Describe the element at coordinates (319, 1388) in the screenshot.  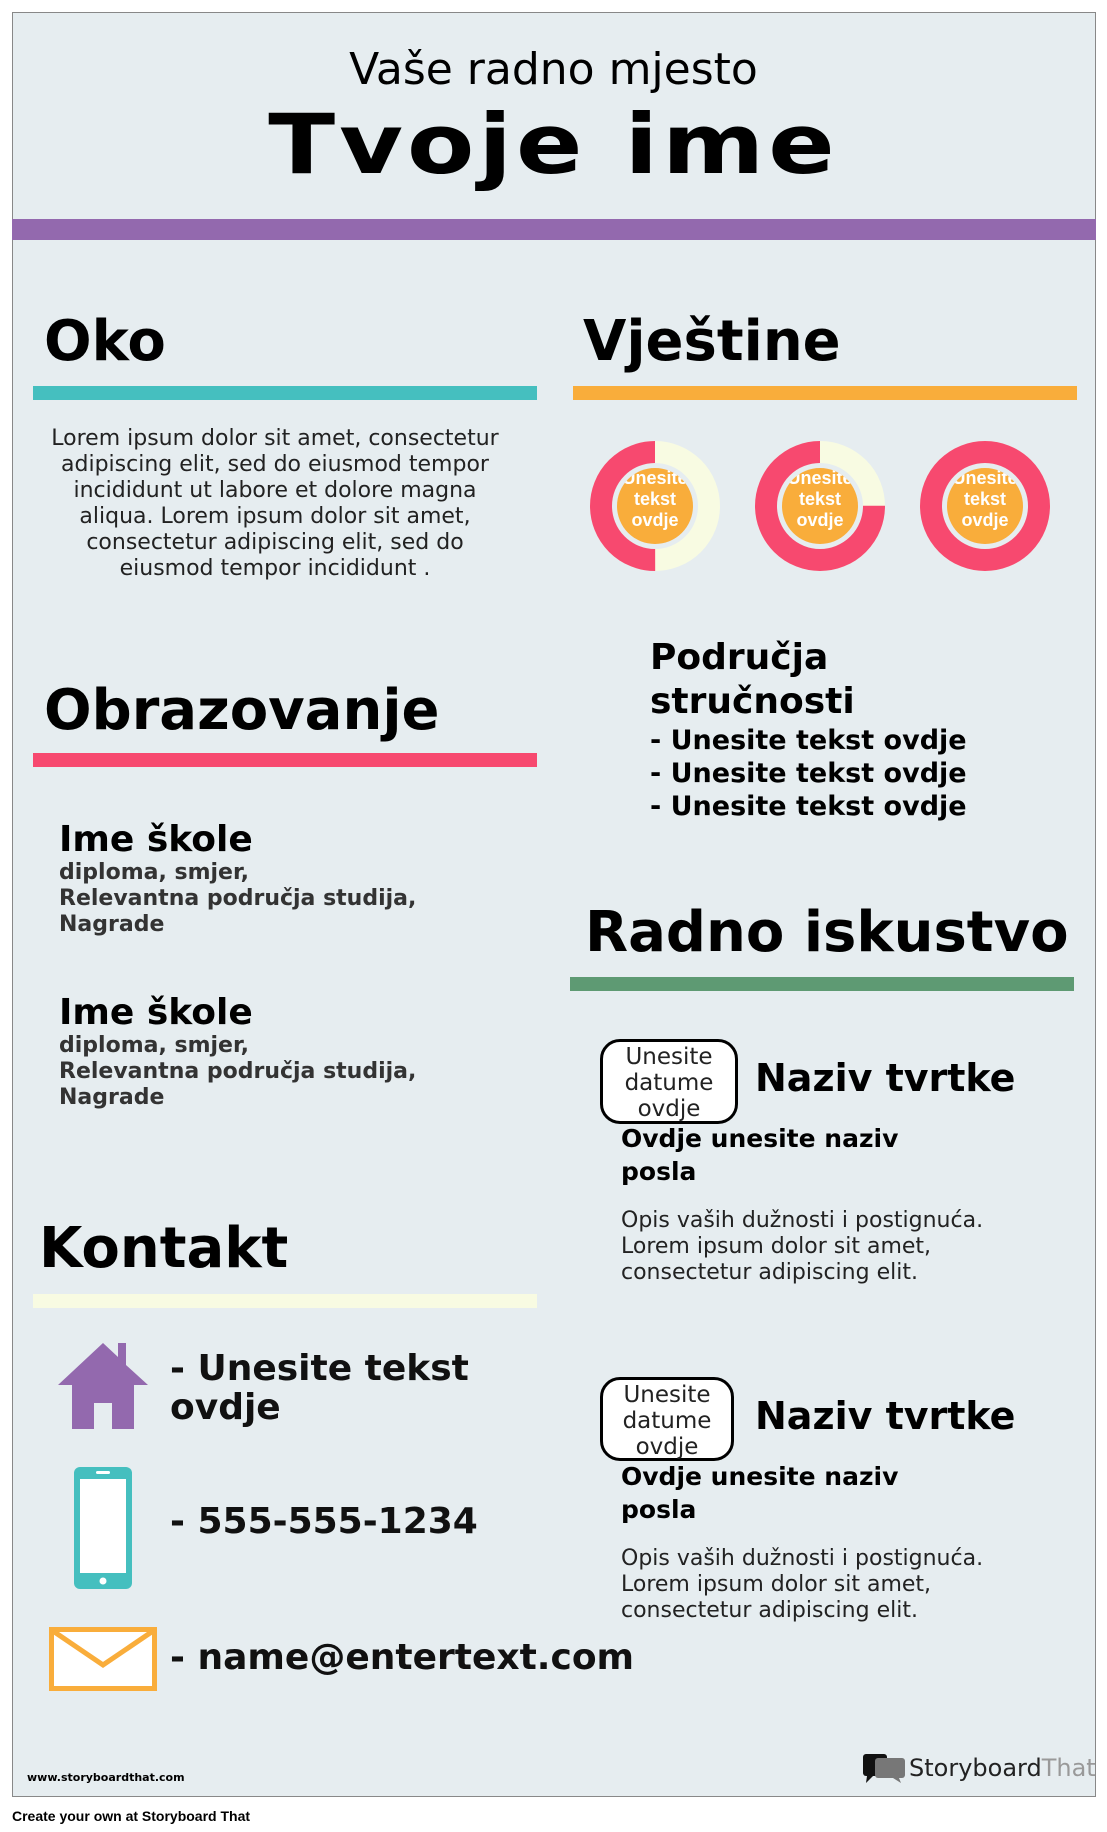
I see `contact-address: - Unesite tekst ovdje` at that location.